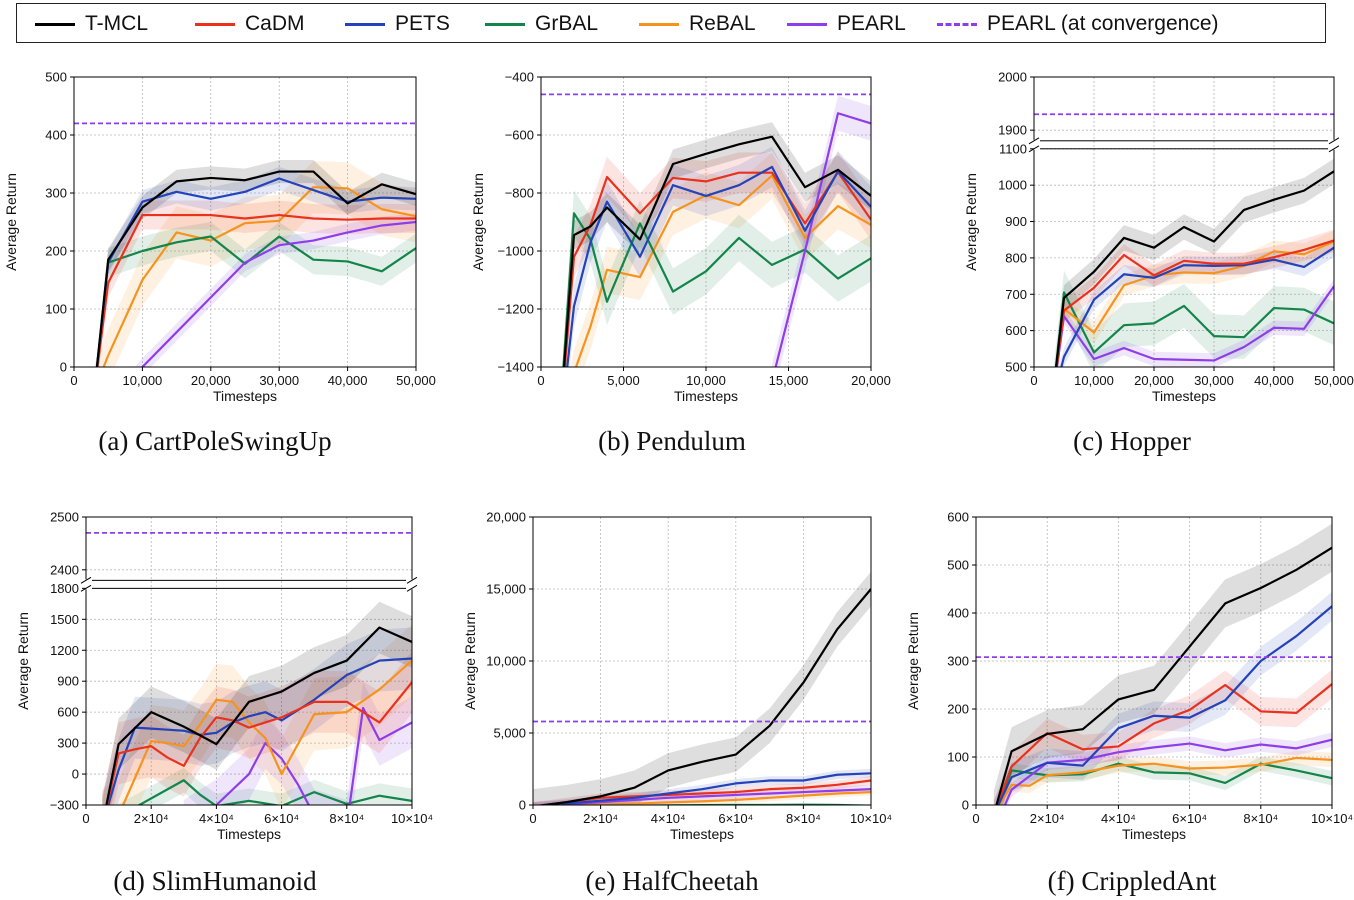 The image size is (1354, 900). What do you see at coordinates (56, 309) in the screenshot?
I see `y-tick-label-1: 100` at bounding box center [56, 309].